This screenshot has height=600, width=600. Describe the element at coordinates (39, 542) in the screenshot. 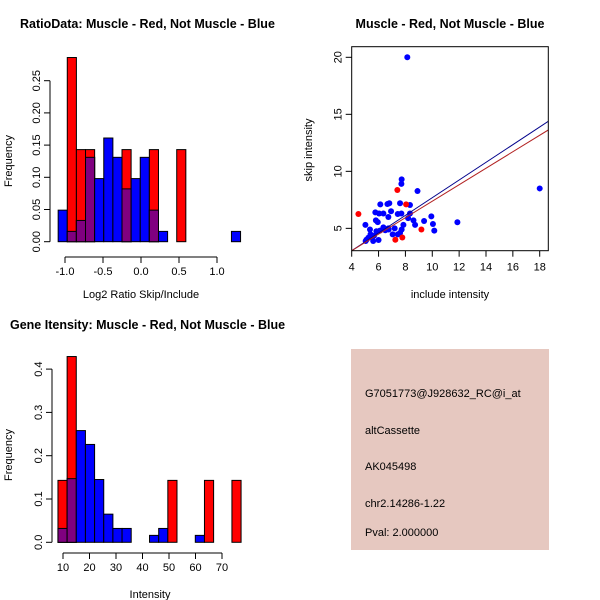

I see `y-tick-label: 0.0` at that location.